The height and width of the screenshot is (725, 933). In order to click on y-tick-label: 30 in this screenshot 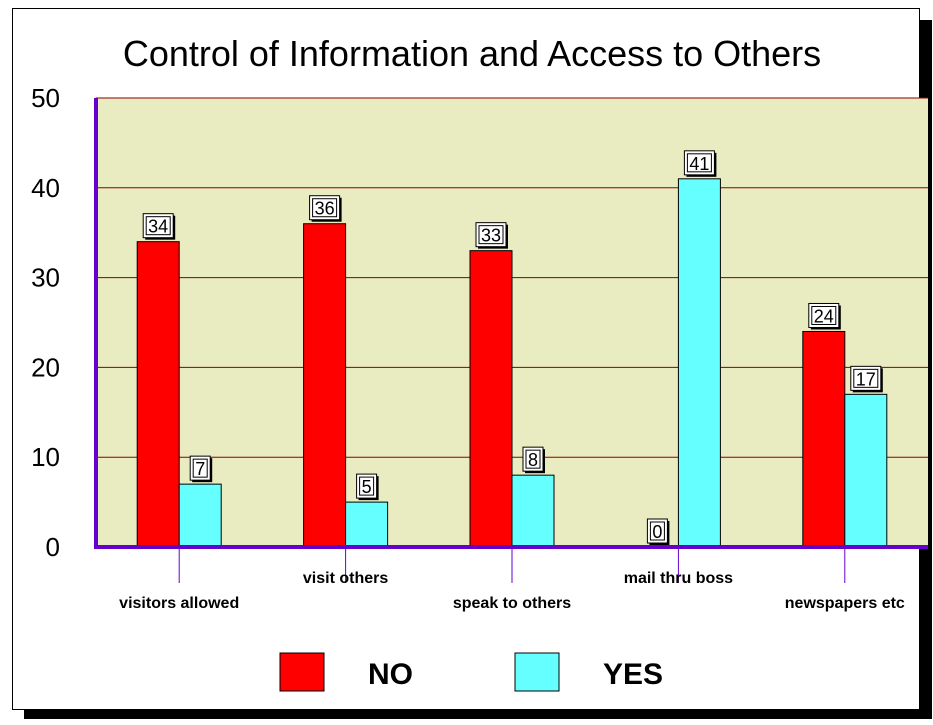, I will do `click(45, 278)`.